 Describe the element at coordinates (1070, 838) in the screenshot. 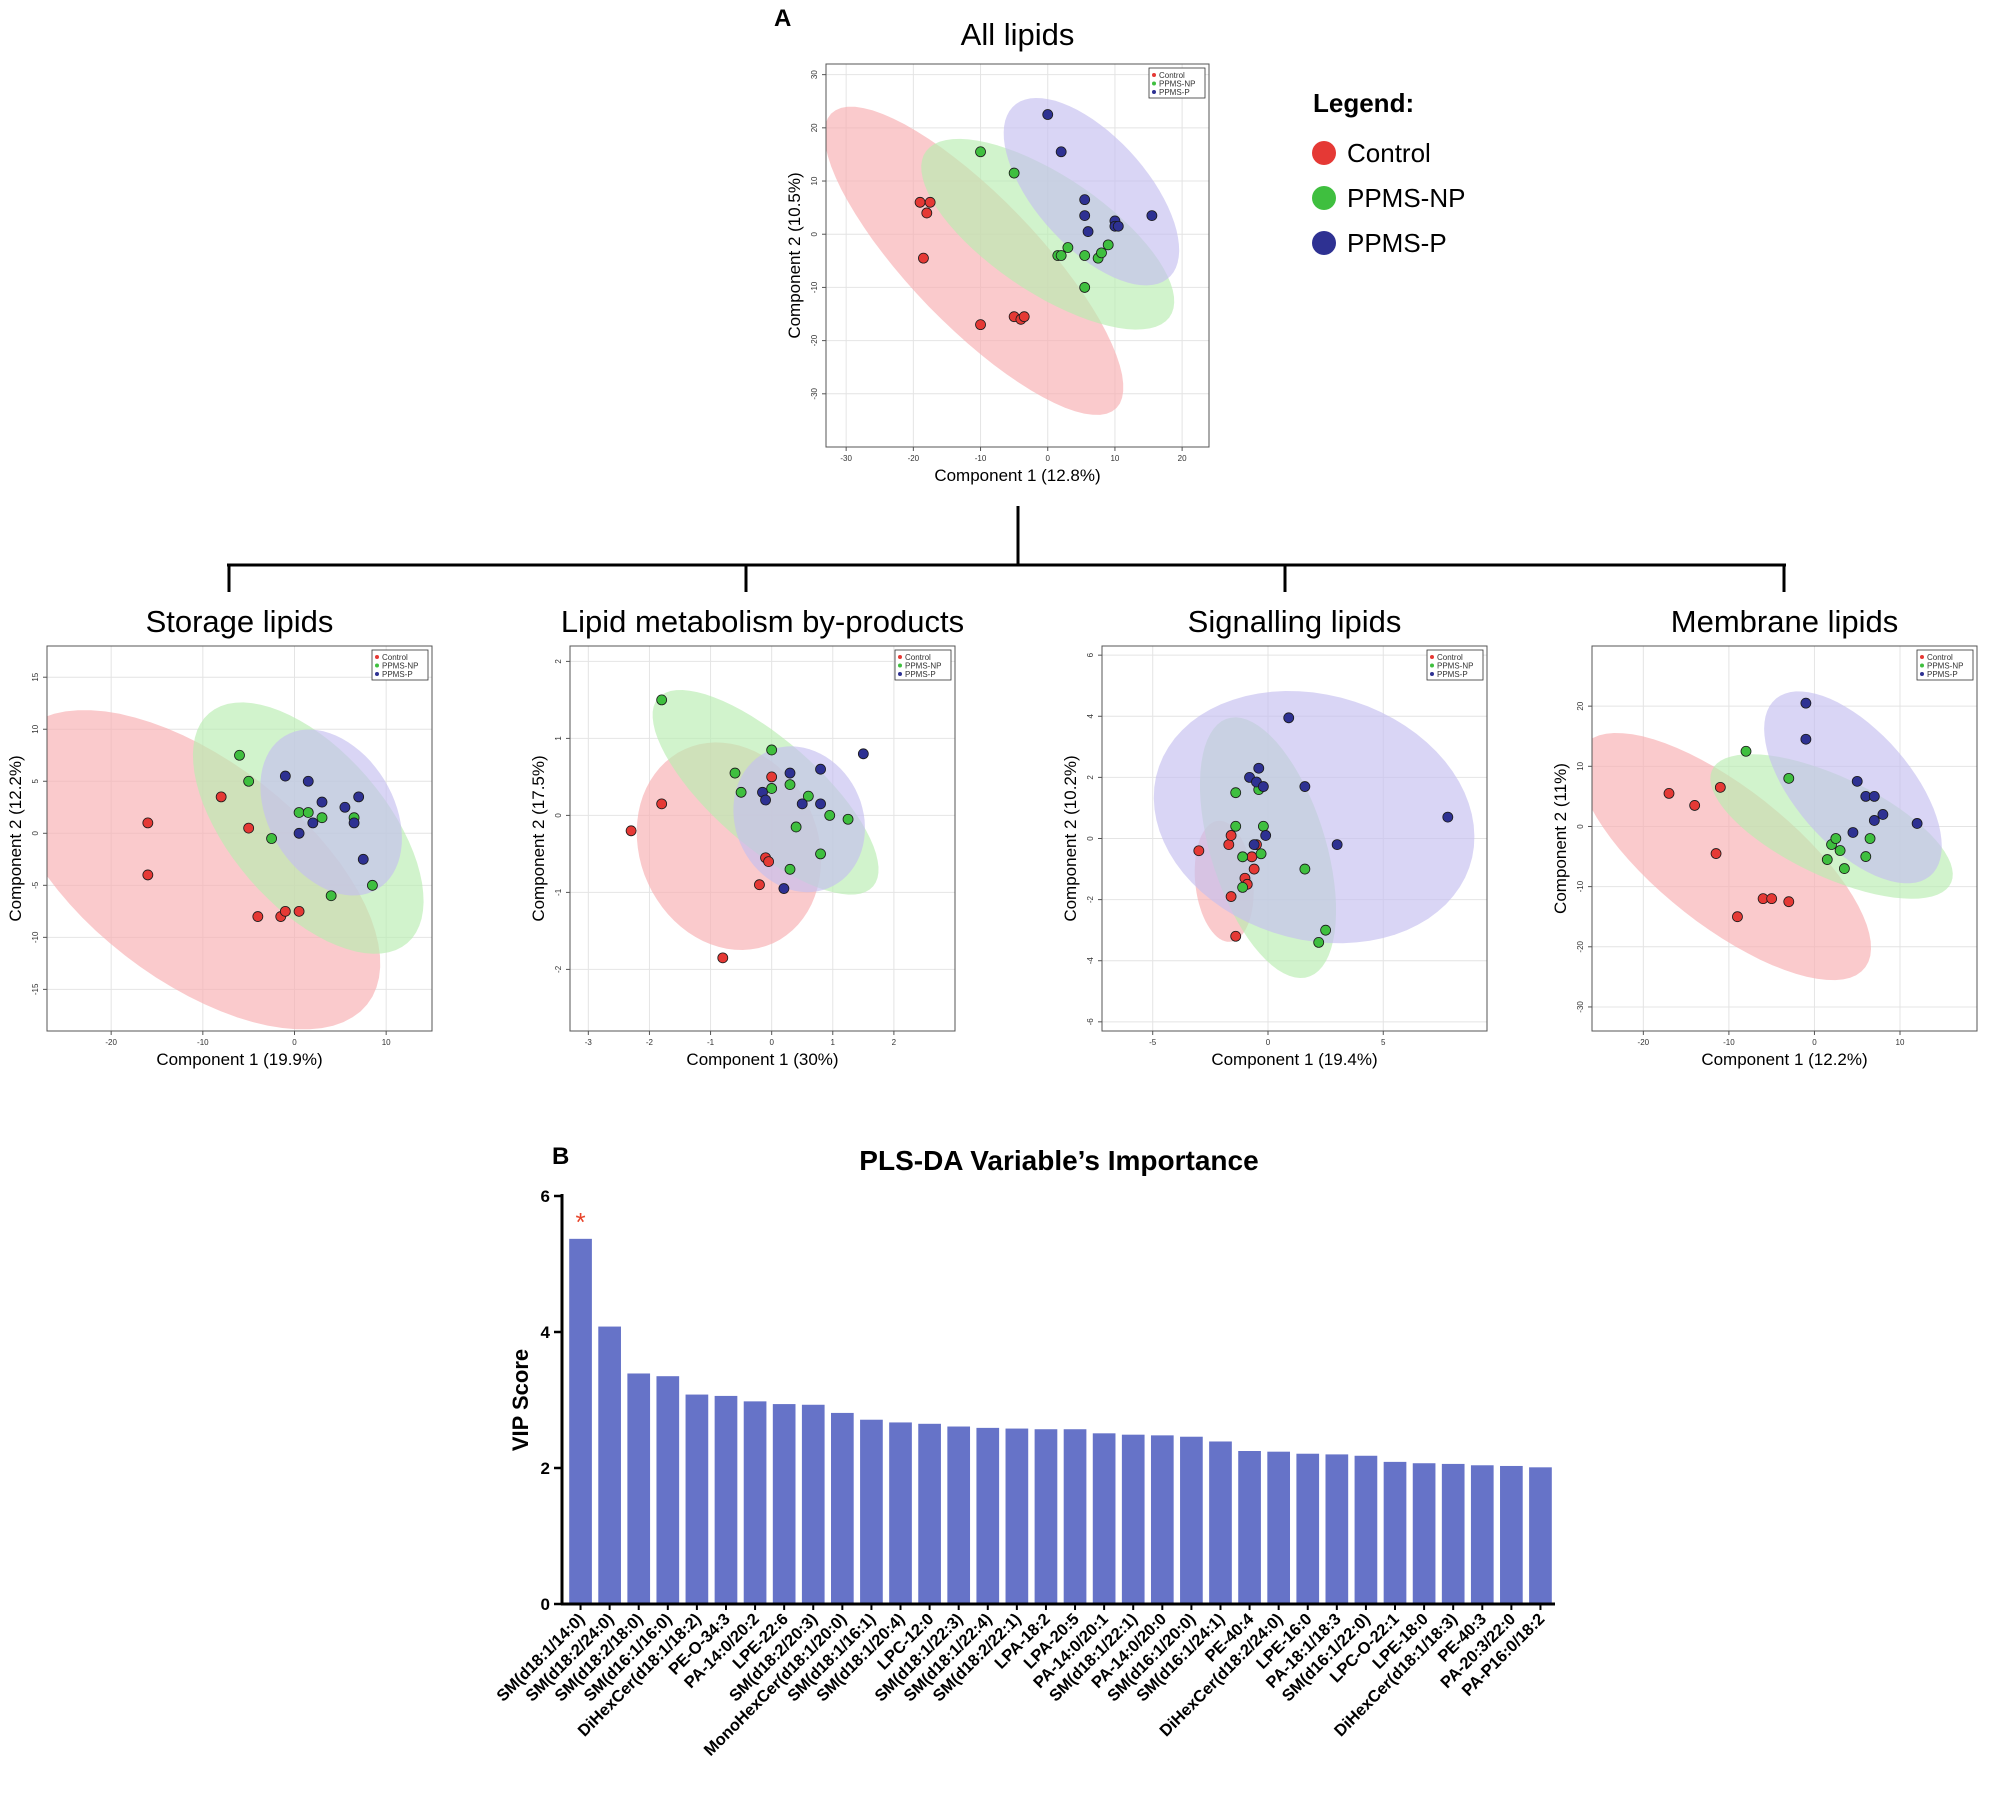

I see `y-axis-label-signalling: Component 2 (10.2%)` at that location.